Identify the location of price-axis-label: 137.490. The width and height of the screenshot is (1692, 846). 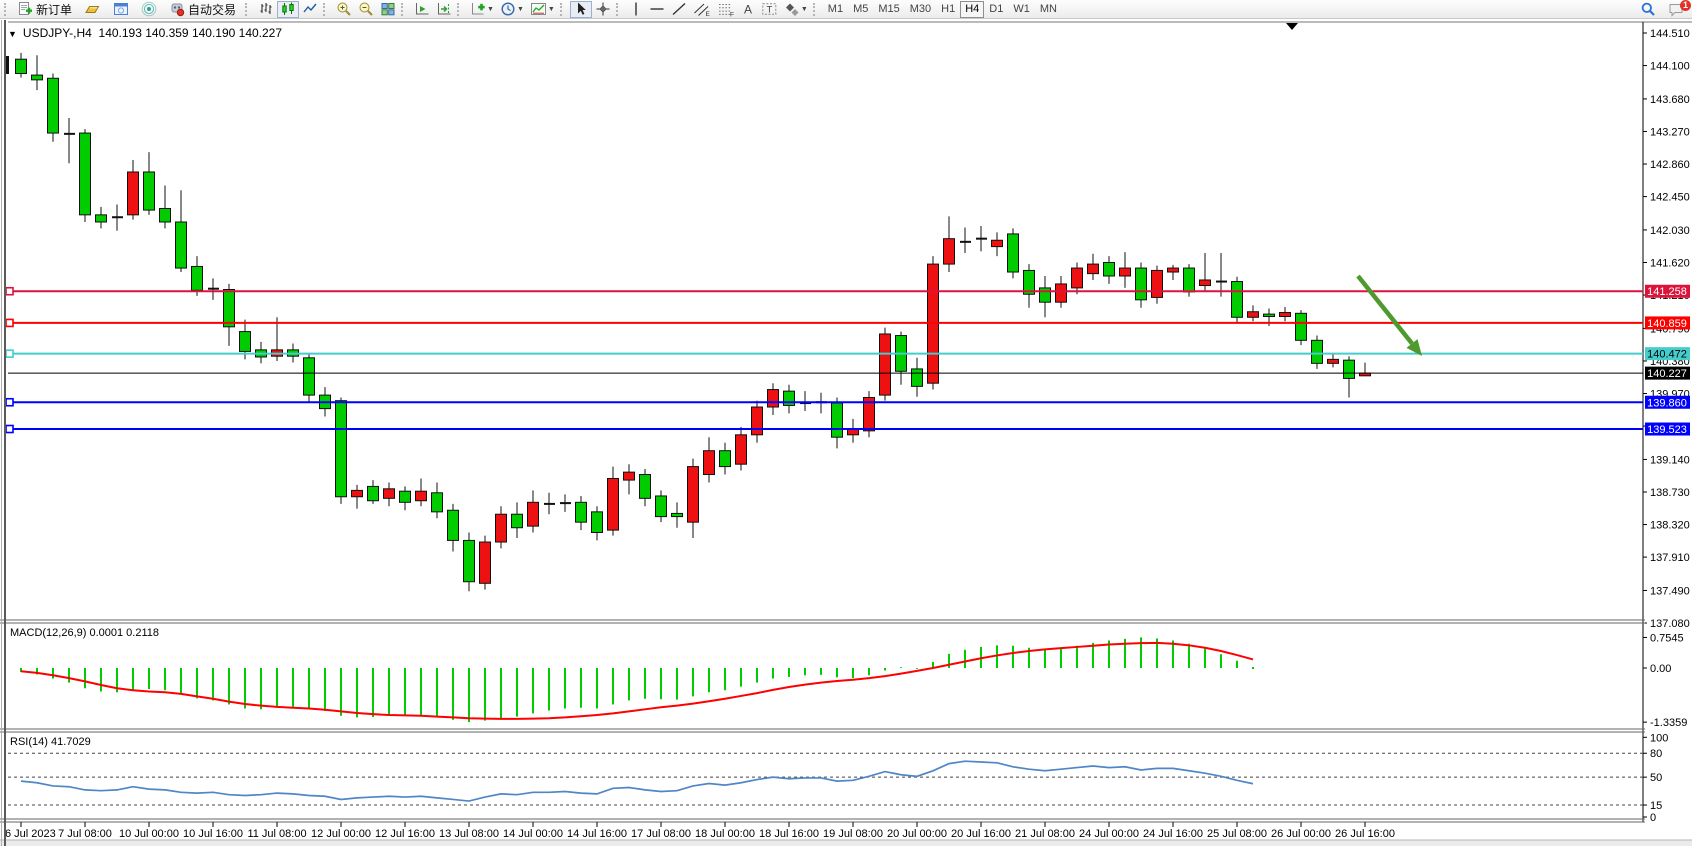
(1670, 591).